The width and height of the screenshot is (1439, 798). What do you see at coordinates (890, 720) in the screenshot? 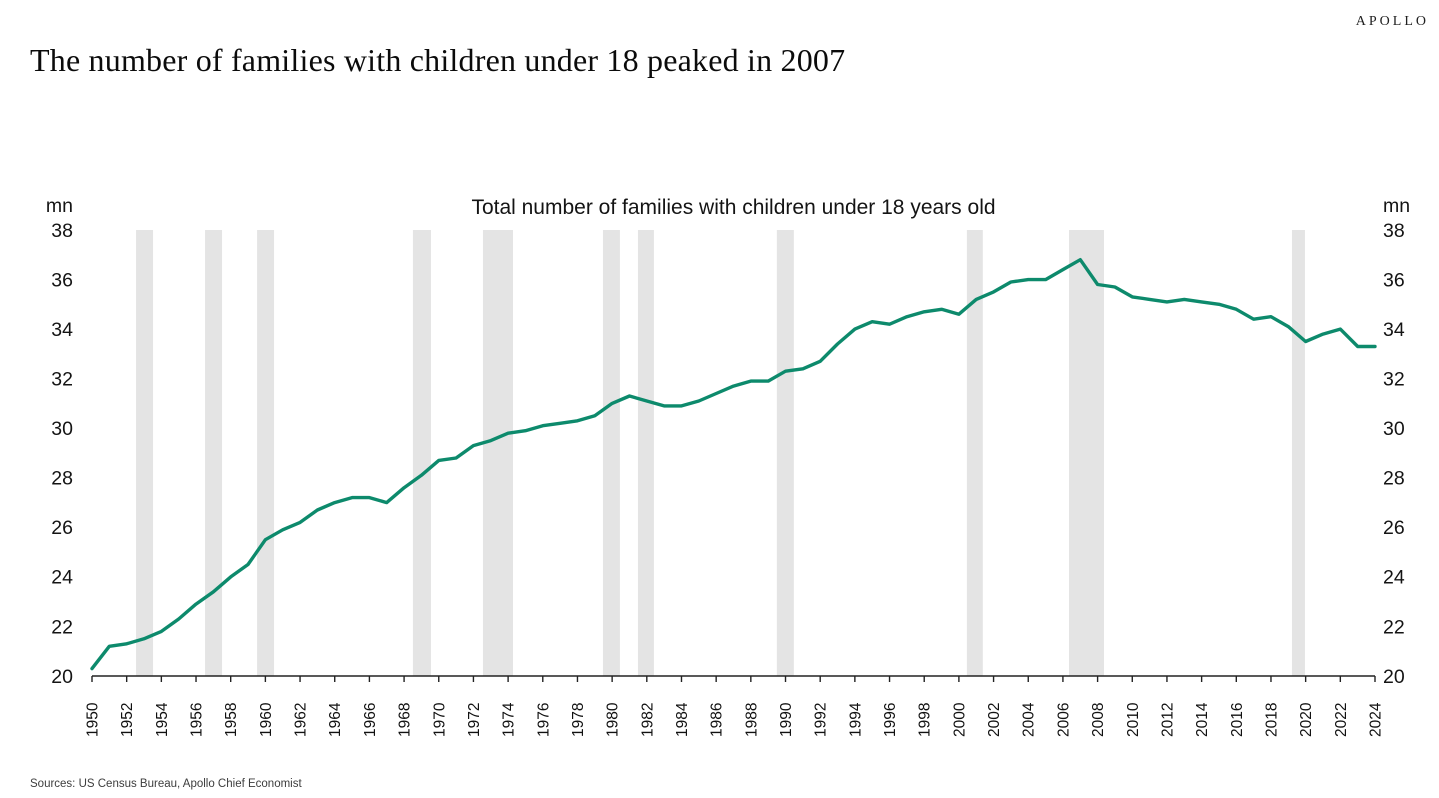
I see `x-tick-label: 1996` at bounding box center [890, 720].